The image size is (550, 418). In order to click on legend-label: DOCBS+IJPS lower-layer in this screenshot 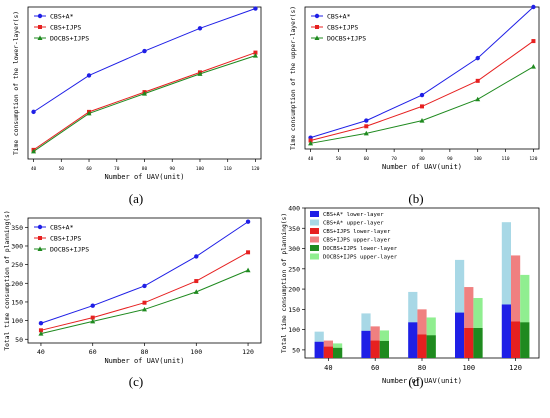, I will do `click(360, 249)`.